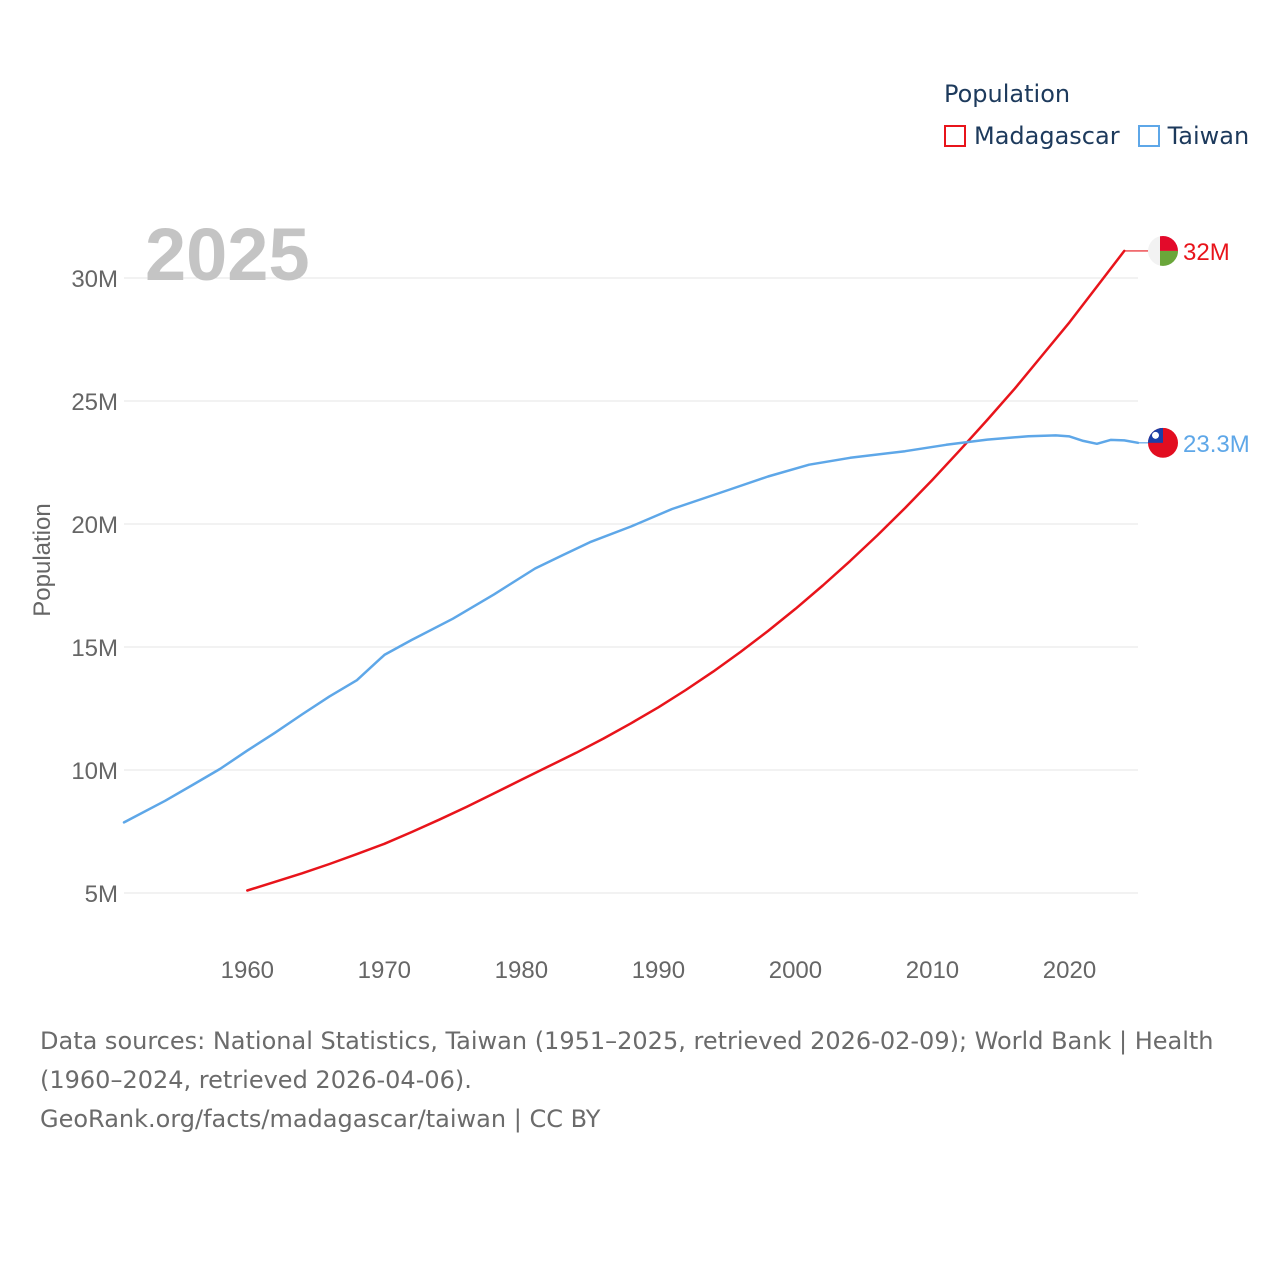 Image resolution: width=1280 pixels, height=1280 pixels. What do you see at coordinates (1047, 136) in the screenshot?
I see `legend-label-madagascar: Madagascar` at bounding box center [1047, 136].